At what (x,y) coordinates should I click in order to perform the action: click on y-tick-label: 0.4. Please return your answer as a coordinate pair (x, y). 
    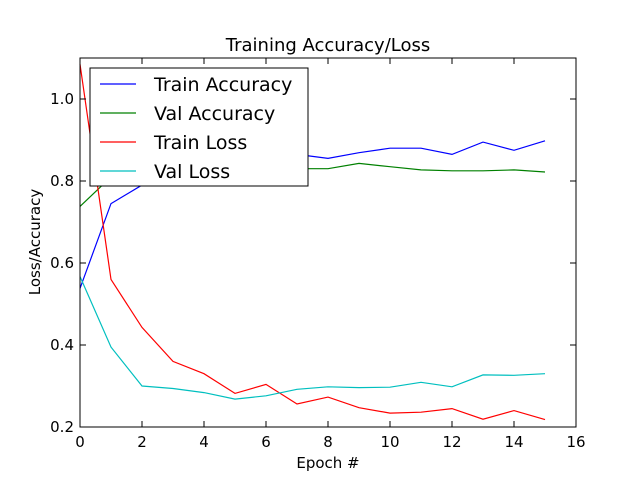
    Looking at the image, I should click on (62, 345).